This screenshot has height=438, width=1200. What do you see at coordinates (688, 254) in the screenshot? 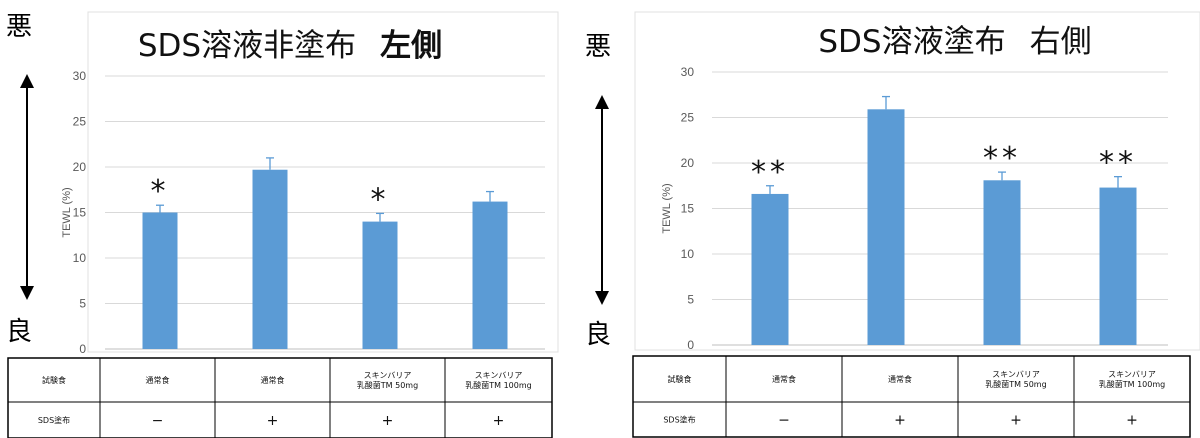
I see `right-ytick-label: 10` at bounding box center [688, 254].